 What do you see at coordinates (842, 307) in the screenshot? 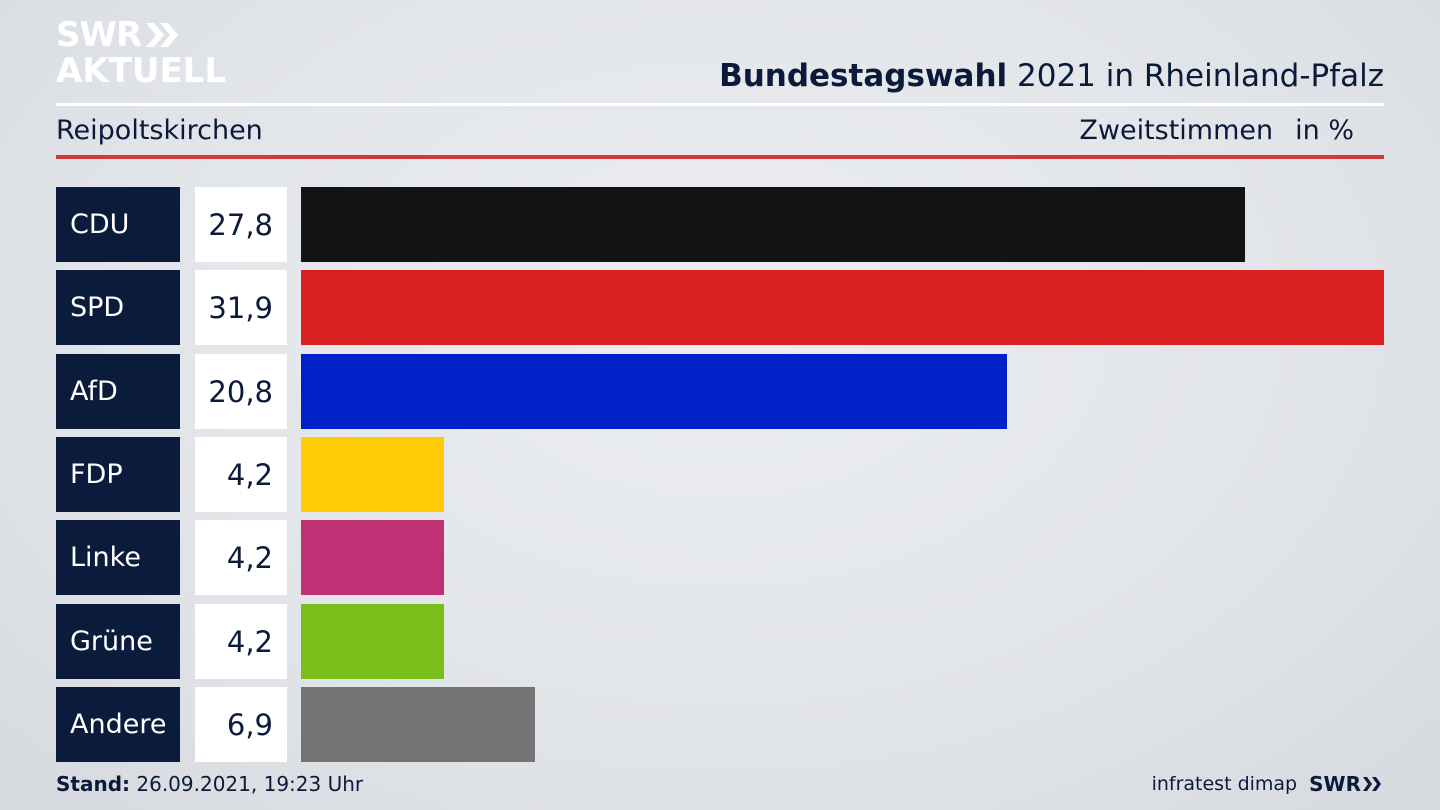
I see `bar-spd` at bounding box center [842, 307].